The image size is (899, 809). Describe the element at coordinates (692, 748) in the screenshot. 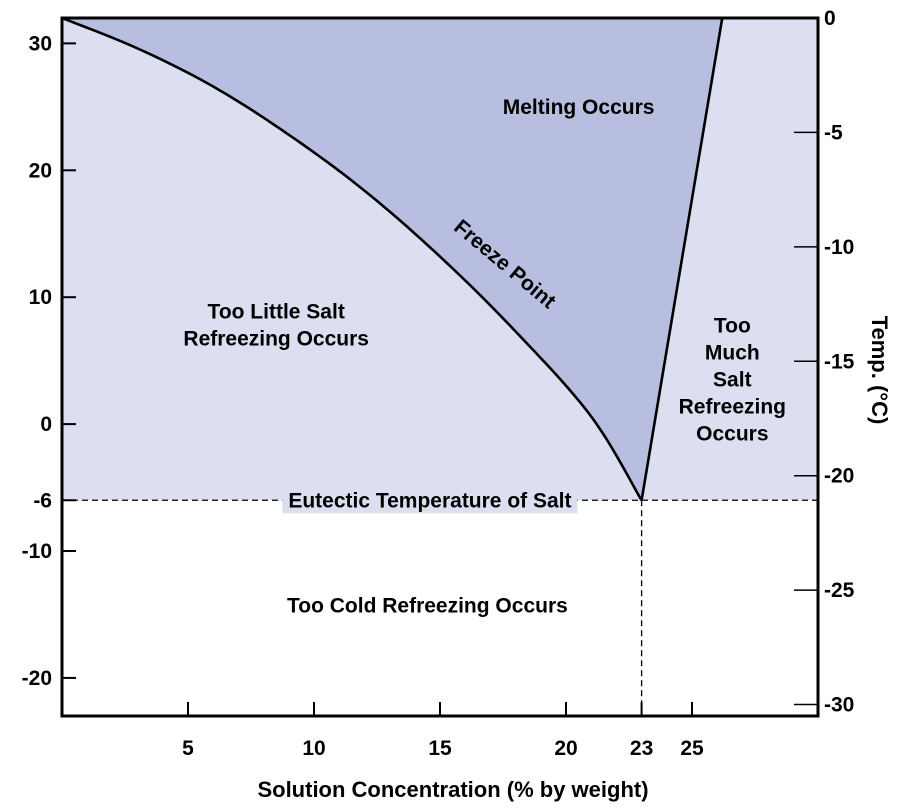

I see `x-tick-label: 25` at that location.